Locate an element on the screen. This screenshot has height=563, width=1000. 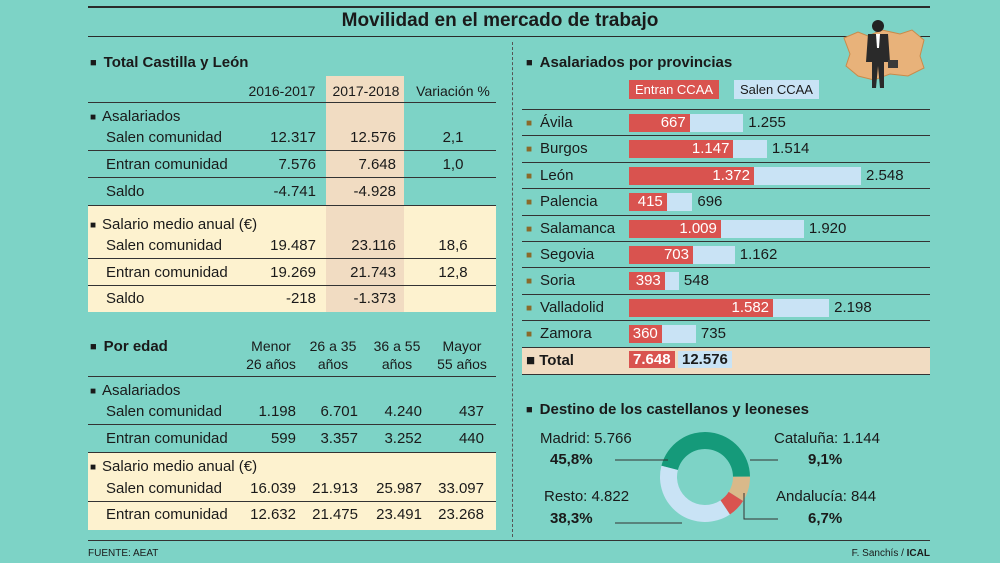
cell-value: 23.116 is located at coordinates (373, 245).